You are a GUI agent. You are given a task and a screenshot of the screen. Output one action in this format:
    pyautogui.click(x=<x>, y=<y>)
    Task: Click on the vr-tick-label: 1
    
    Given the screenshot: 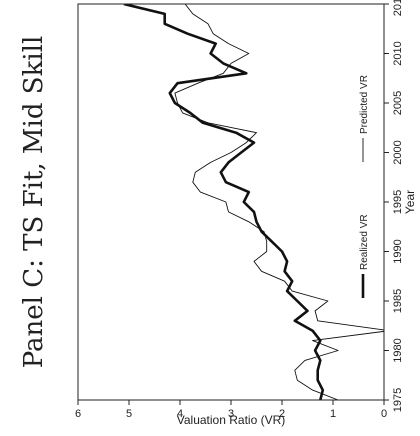 What is the action you would take?
    pyautogui.click(x=333, y=414)
    